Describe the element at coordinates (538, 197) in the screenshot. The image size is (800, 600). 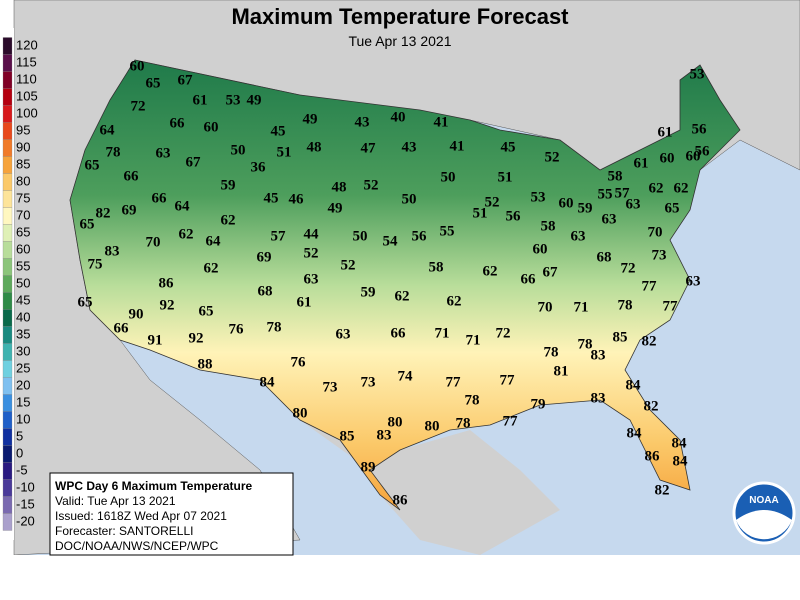
I see `temperature-label: 53` at that location.